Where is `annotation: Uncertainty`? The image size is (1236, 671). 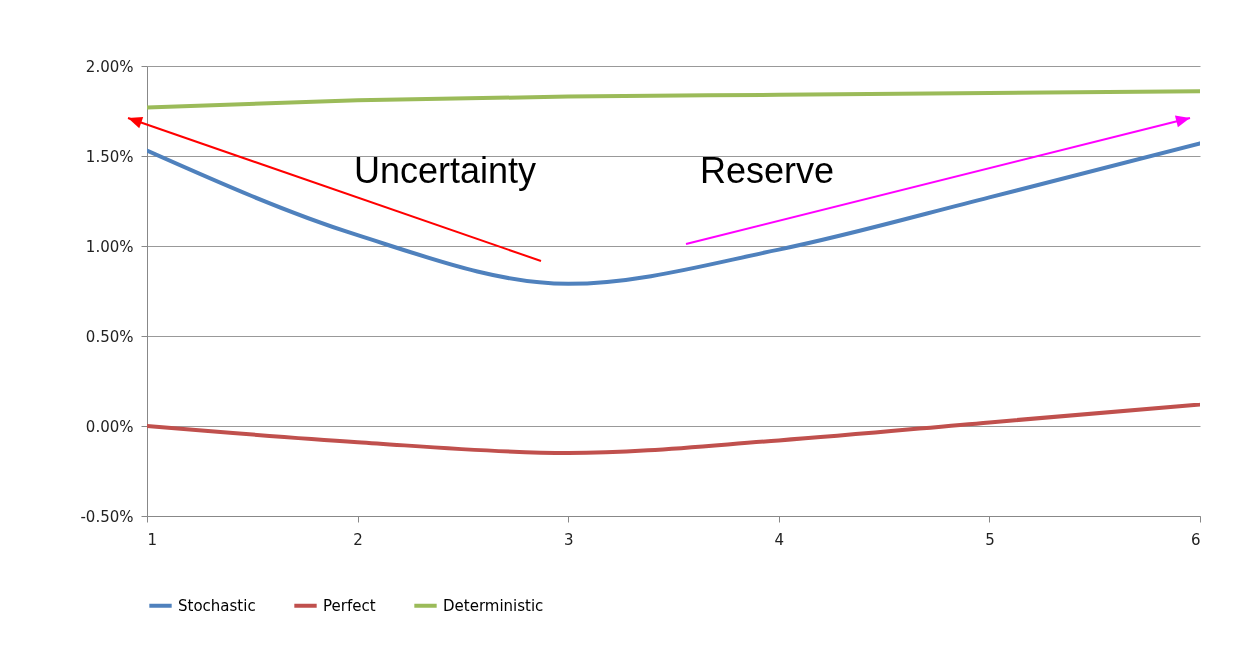 annotation: Uncertainty is located at coordinates (445, 170).